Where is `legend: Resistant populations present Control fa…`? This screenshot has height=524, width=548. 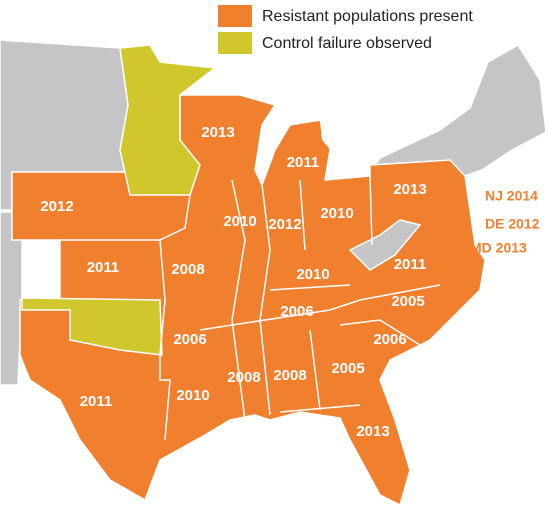
legend: Resistant populations present Control fa… is located at coordinates (345, 29).